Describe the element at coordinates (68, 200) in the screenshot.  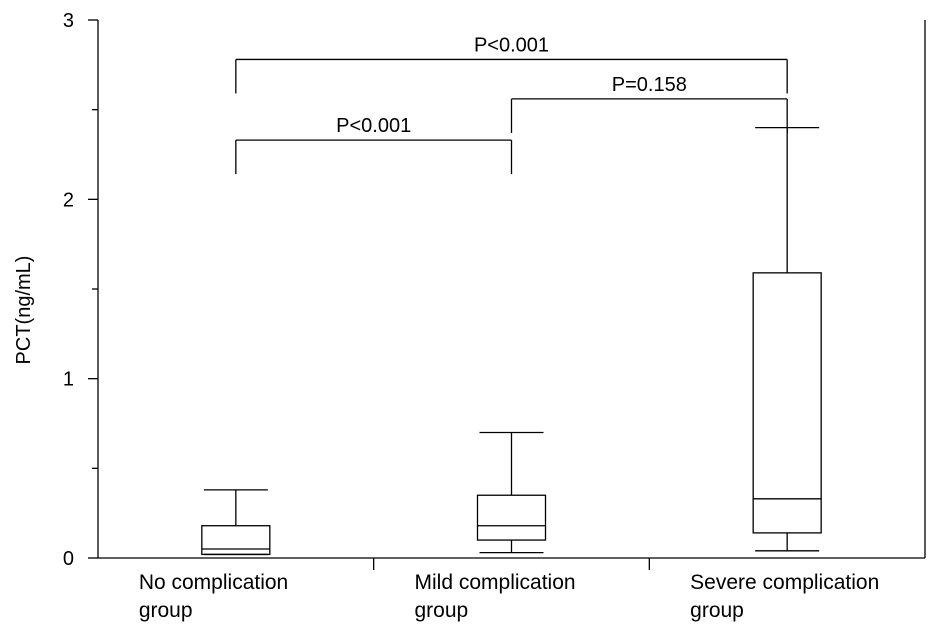
I see `y-tick-label: 2` at that location.